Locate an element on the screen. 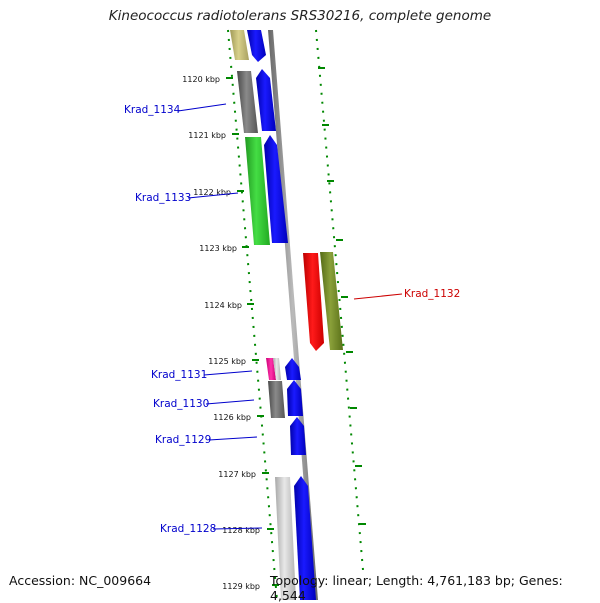 Image resolution: width=600 pixels, height=603 pixels. kbp-label: 1128 kbp is located at coordinates (241, 530).